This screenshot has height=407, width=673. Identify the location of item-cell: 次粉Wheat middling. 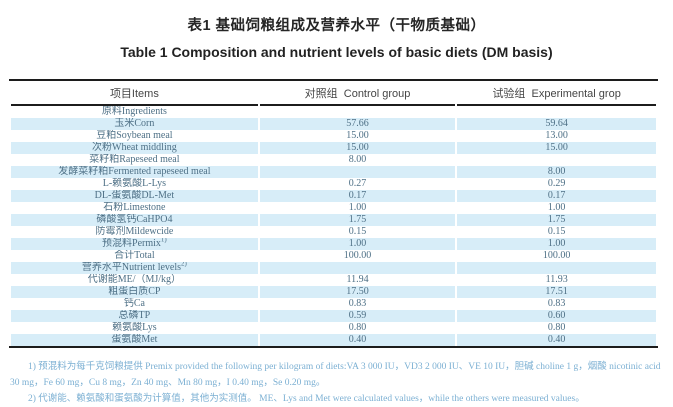
(134, 148).